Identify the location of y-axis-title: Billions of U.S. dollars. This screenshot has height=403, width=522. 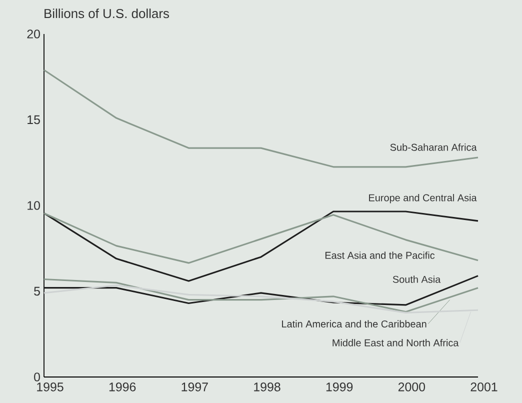
(106, 13).